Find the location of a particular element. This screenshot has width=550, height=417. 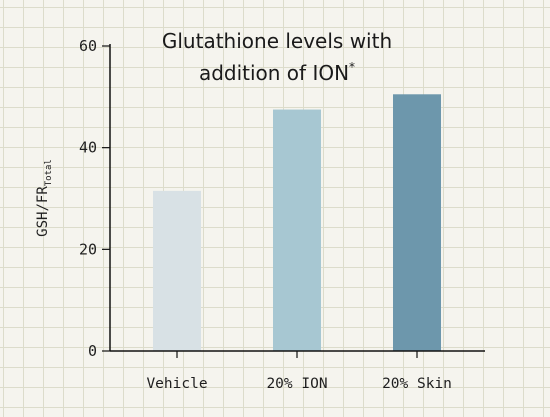

y-tick-label-1: 0 is located at coordinates (92, 351).